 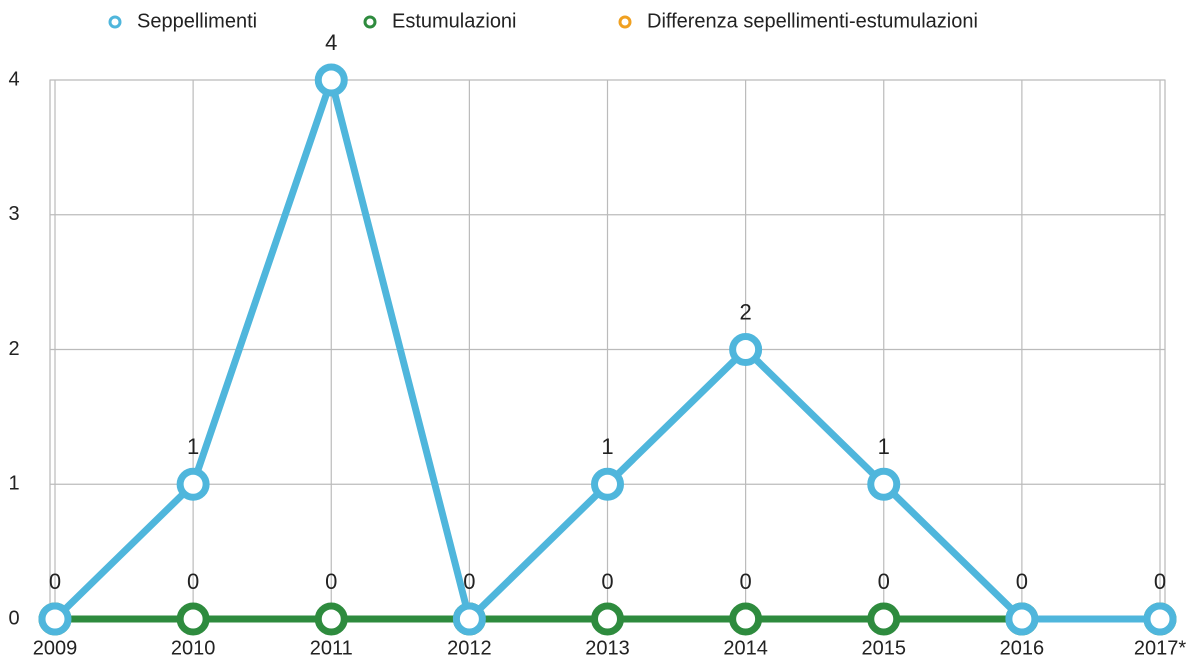 What do you see at coordinates (331, 648) in the screenshot?
I see `x-tick-label: 2011` at bounding box center [331, 648].